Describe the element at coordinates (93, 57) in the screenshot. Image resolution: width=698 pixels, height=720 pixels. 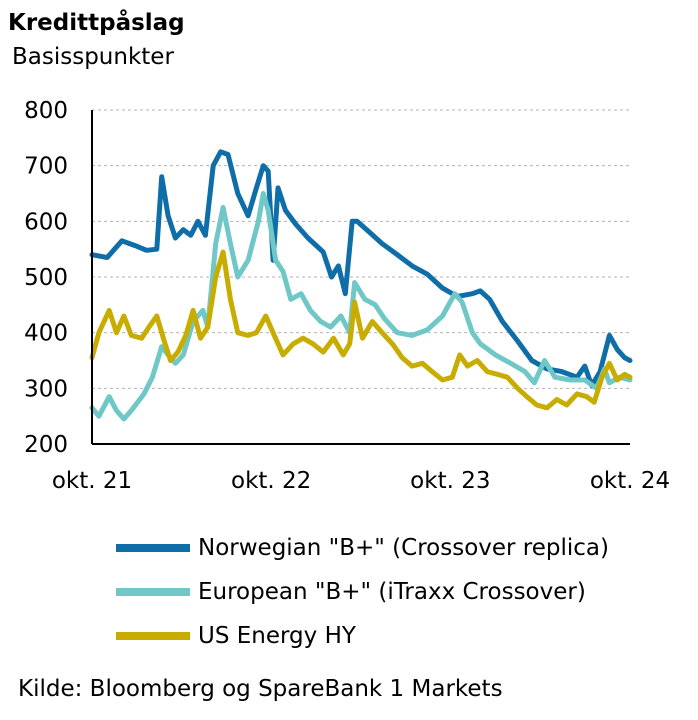
I see `chart-subtitle: Basisspunkter` at that location.